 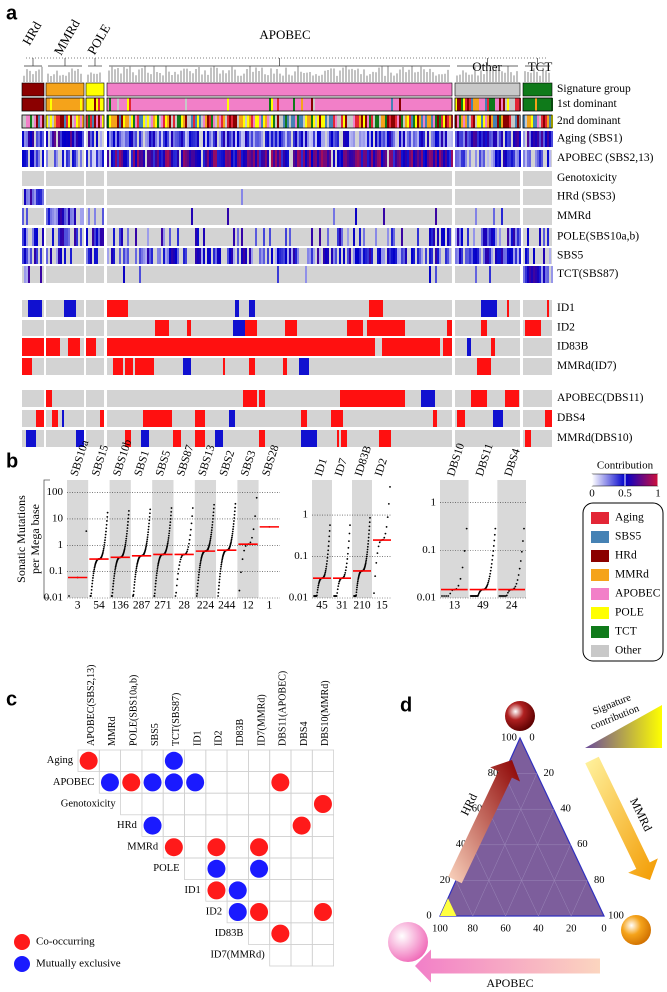 What do you see at coordinates (571, 418) in the screenshot?
I see `row-label: DBS4` at bounding box center [571, 418].